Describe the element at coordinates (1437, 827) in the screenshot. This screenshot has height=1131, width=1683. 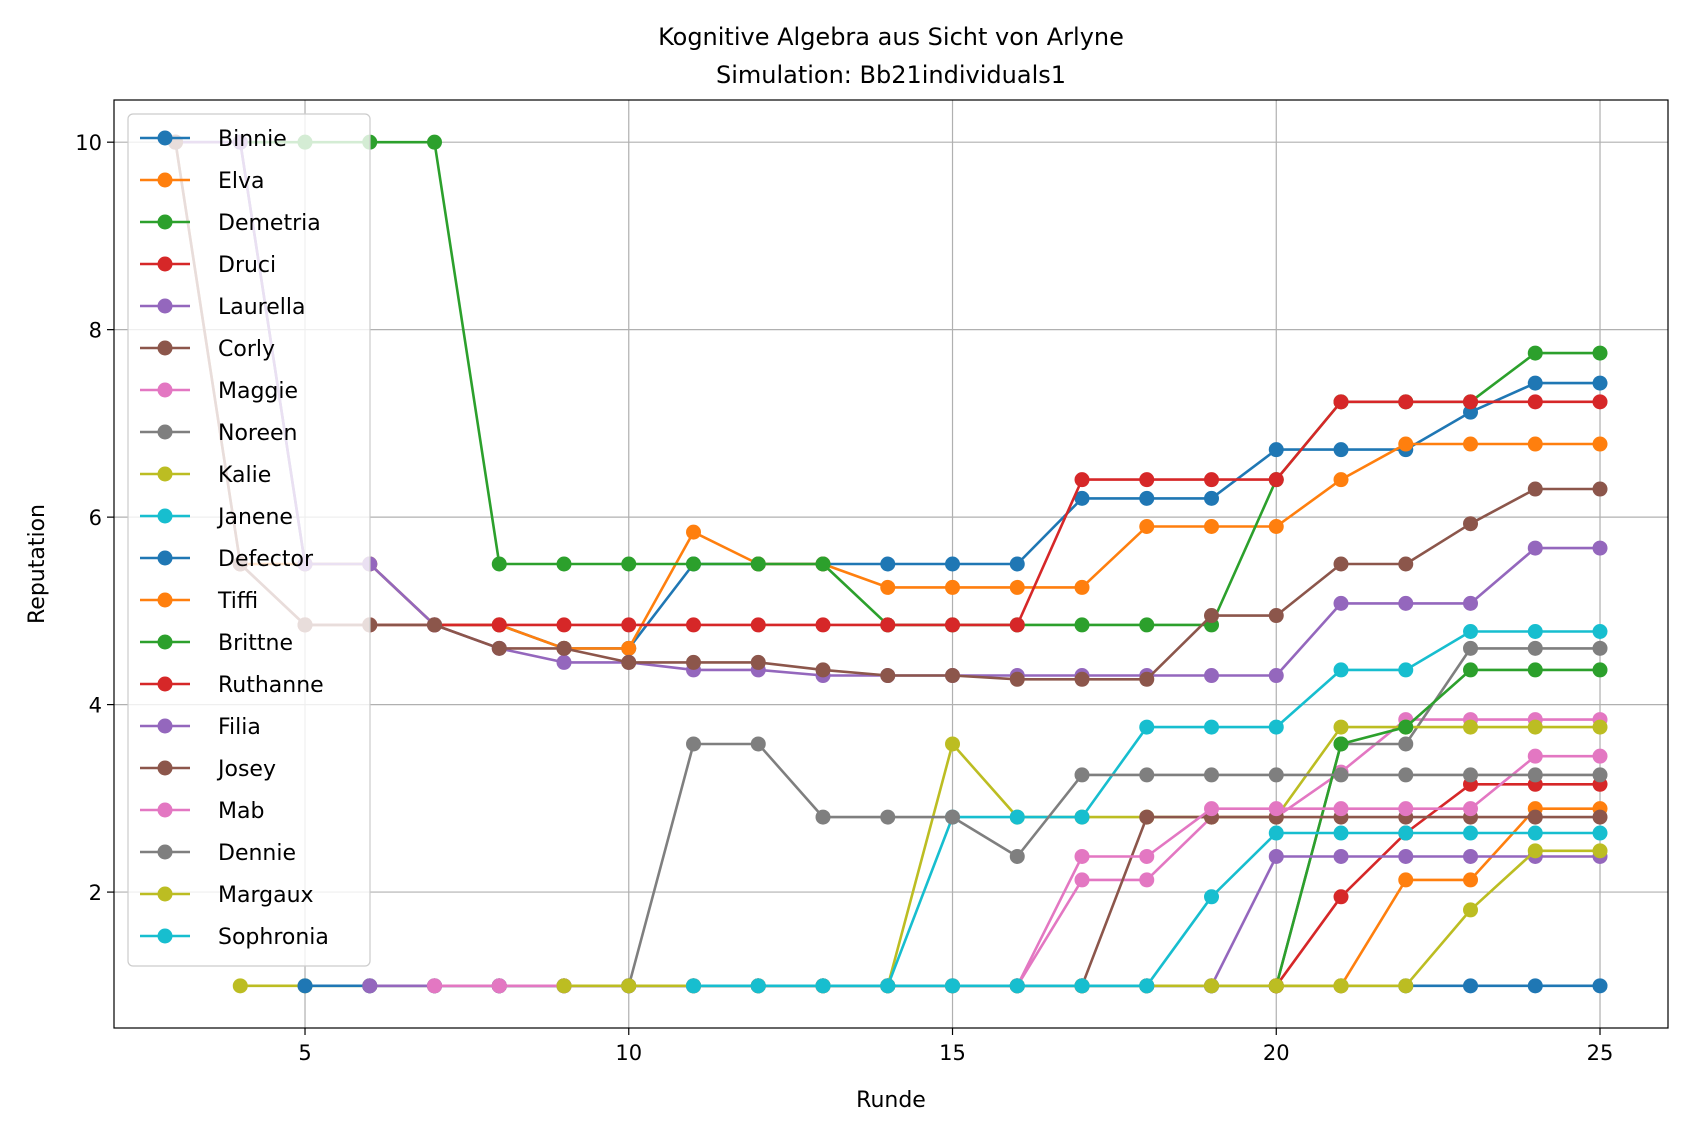
I see `series-line` at that location.